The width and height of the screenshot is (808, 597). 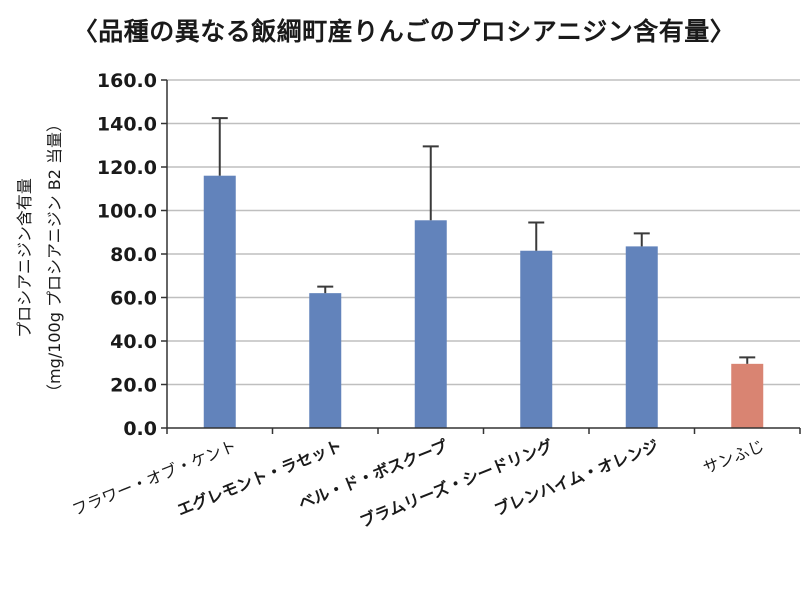 What do you see at coordinates (140, 429) in the screenshot?
I see `y-tick-label: 0.0` at bounding box center [140, 429].